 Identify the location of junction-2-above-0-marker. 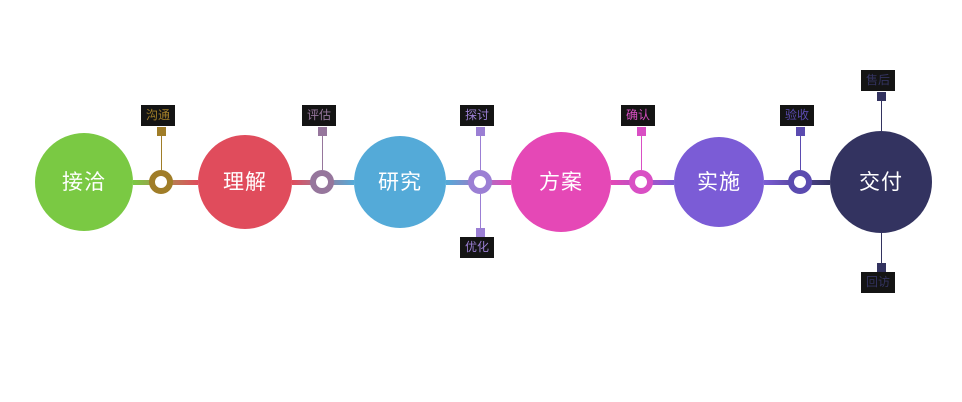
(322, 131).